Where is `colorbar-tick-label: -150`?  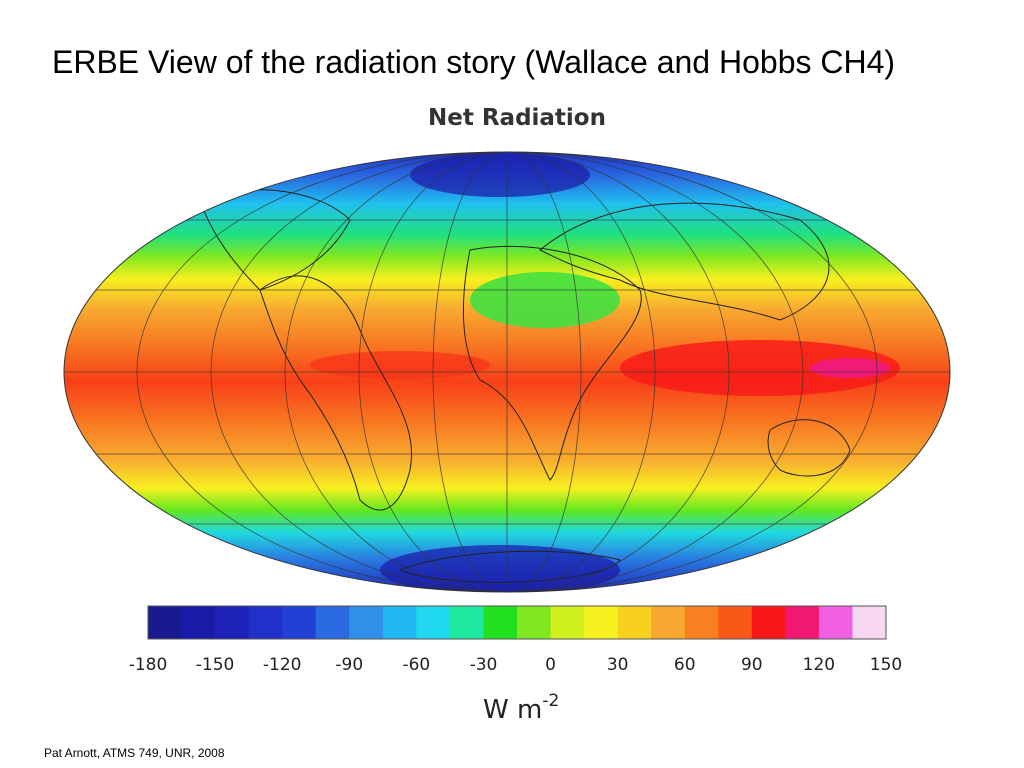
colorbar-tick-label: -150 is located at coordinates (215, 665).